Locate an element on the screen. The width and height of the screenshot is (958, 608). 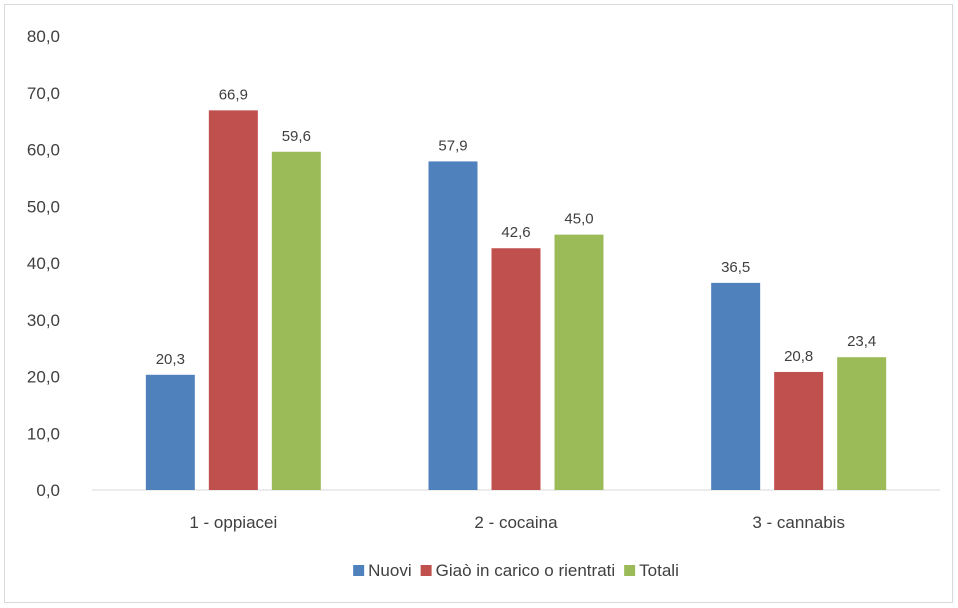
y-tick-label: 60,0 is located at coordinates (43, 150).